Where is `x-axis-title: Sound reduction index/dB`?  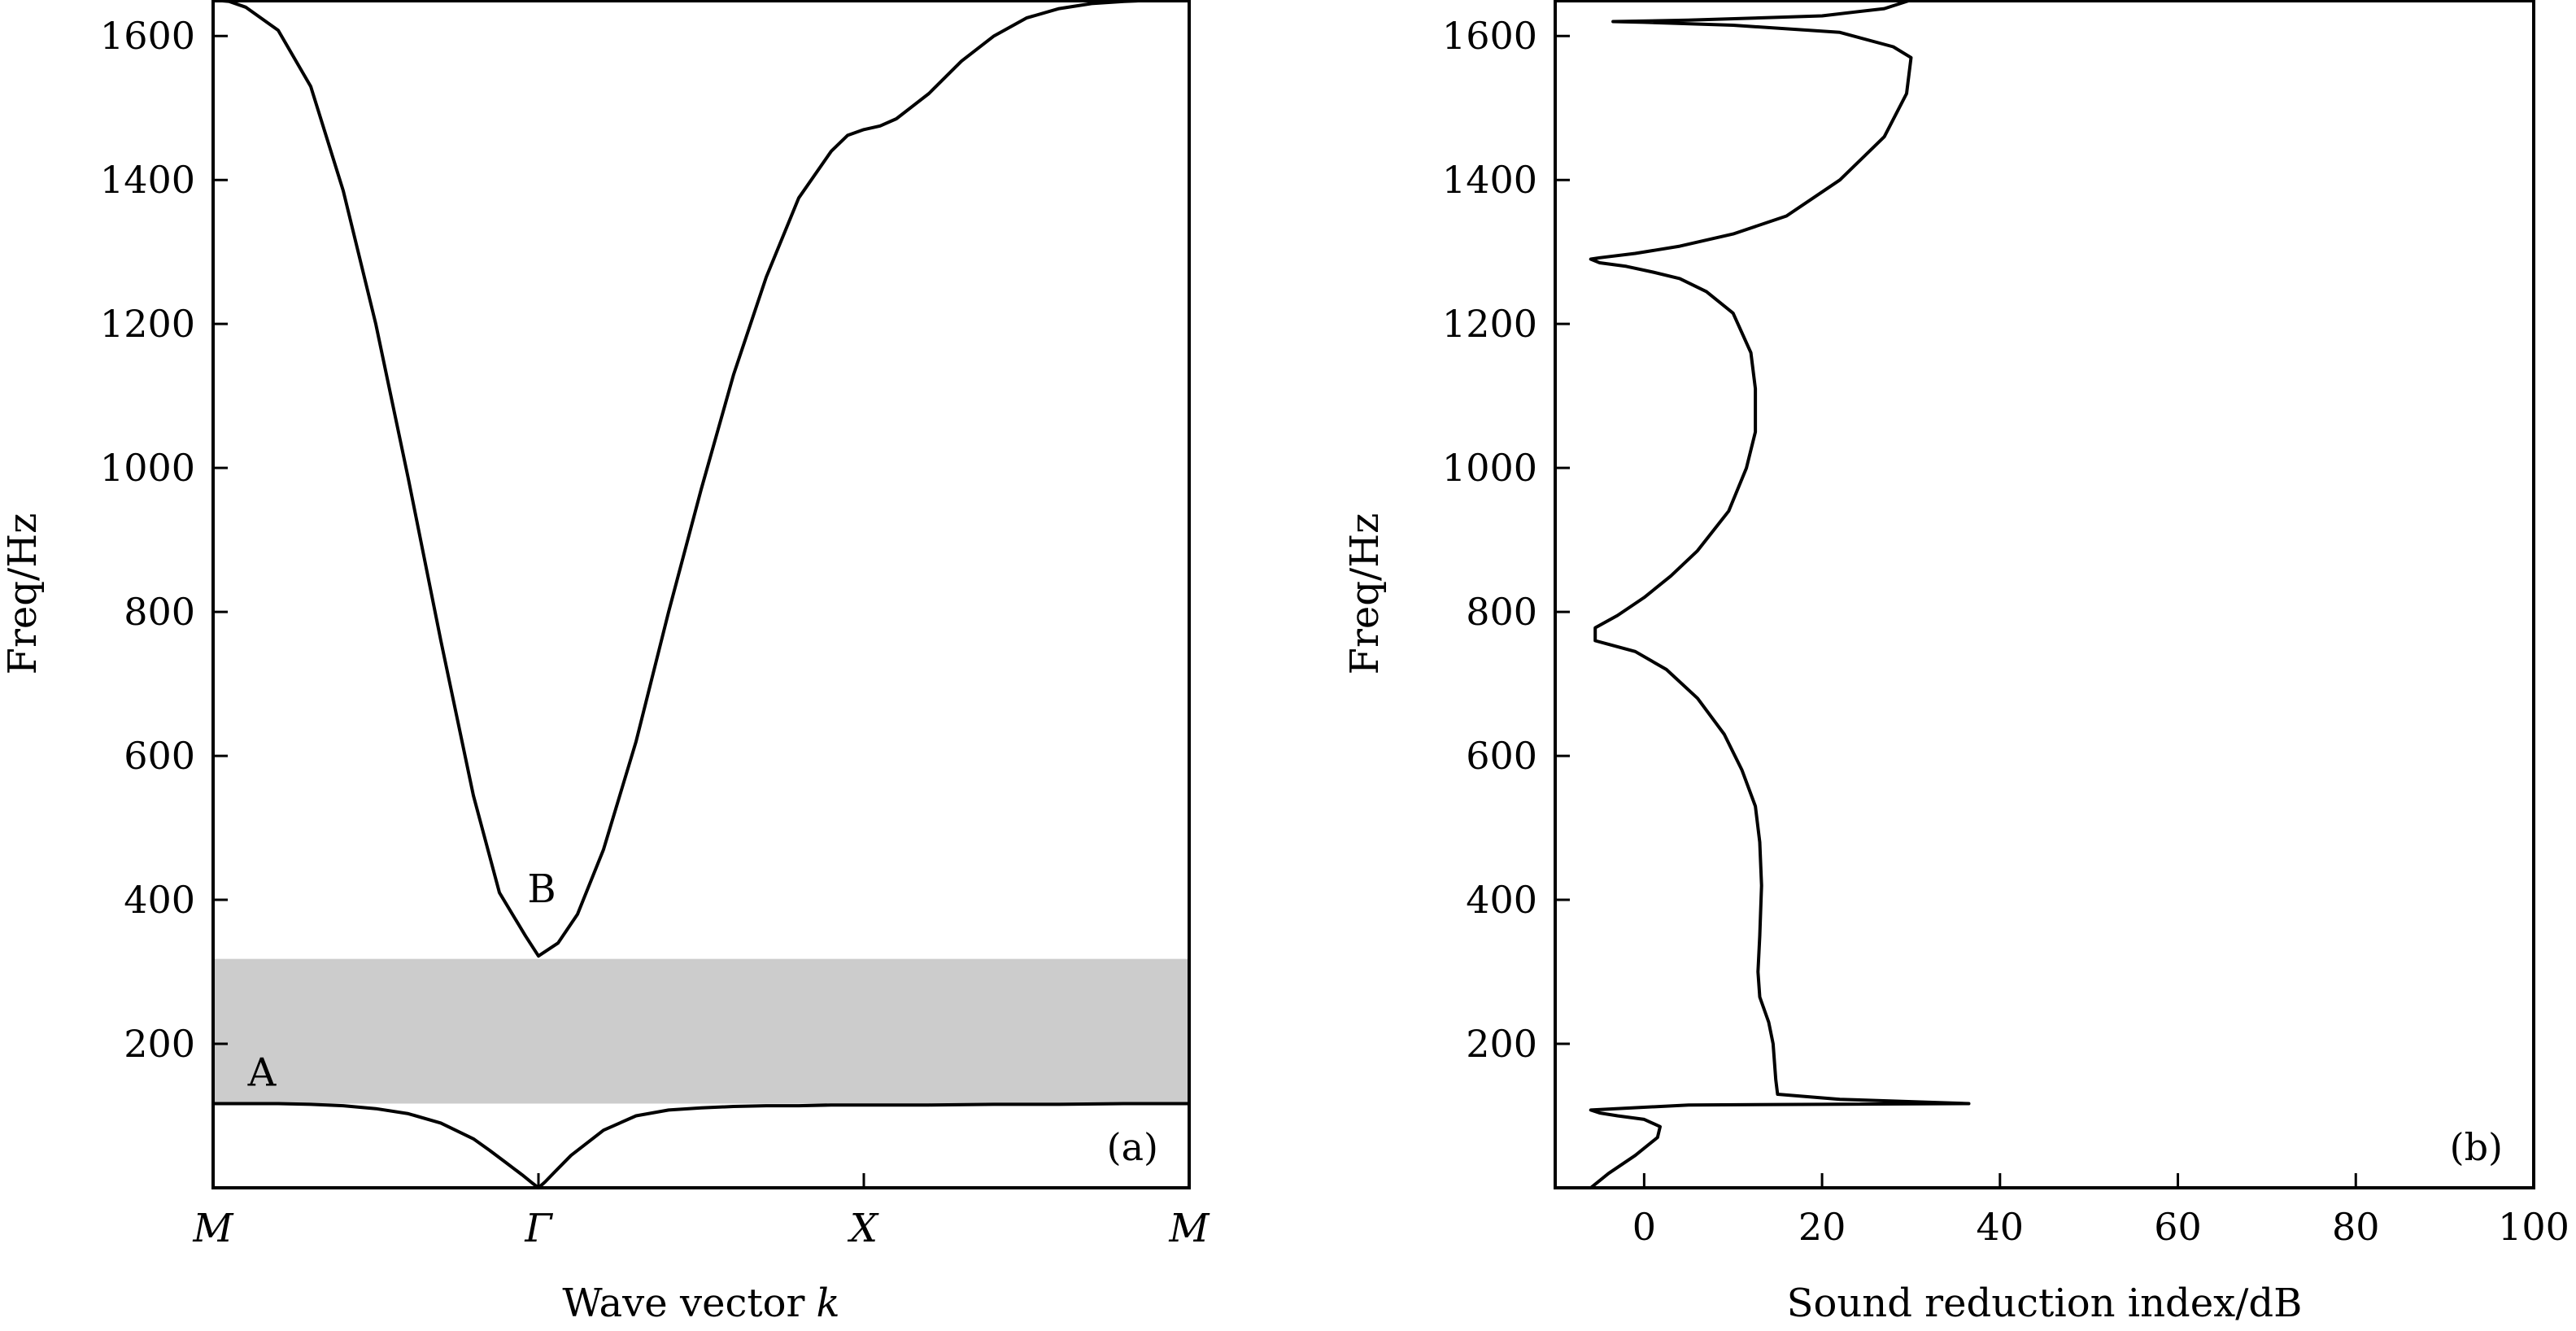 x-axis-title: Sound reduction index/dB is located at coordinates (2045, 1303).